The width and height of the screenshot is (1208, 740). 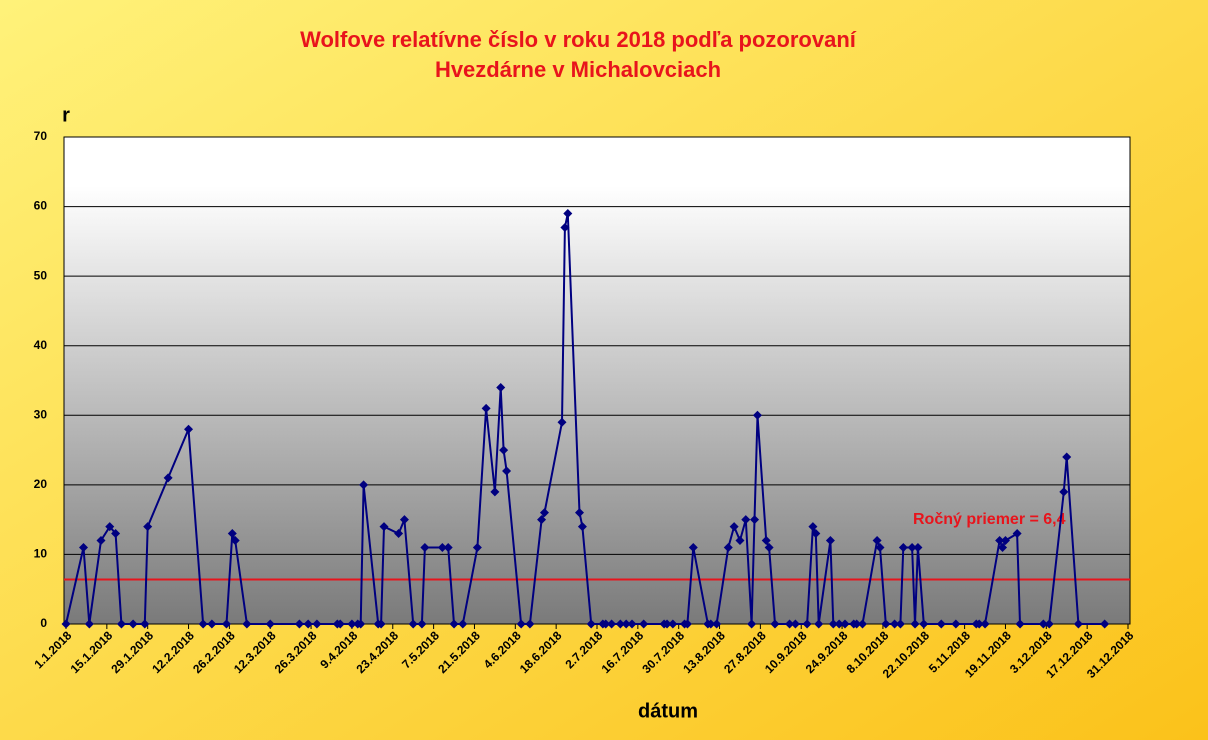 I want to click on y-tick-label: 70, so click(x=41, y=136).